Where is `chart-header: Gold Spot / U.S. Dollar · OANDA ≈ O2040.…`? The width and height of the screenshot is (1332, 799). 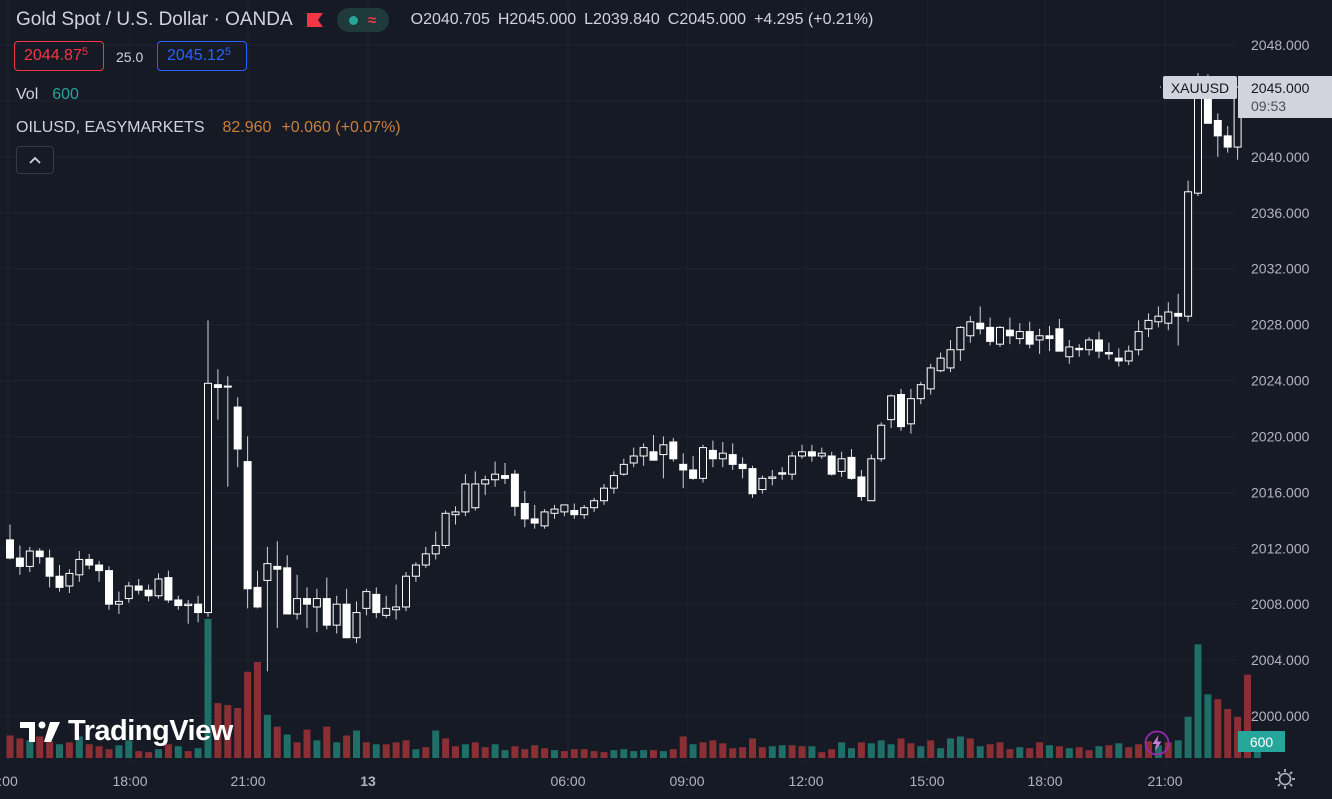 chart-header: Gold Spot / U.S. Dollar · OANDA ≈ O2040.… is located at coordinates (444, 20).